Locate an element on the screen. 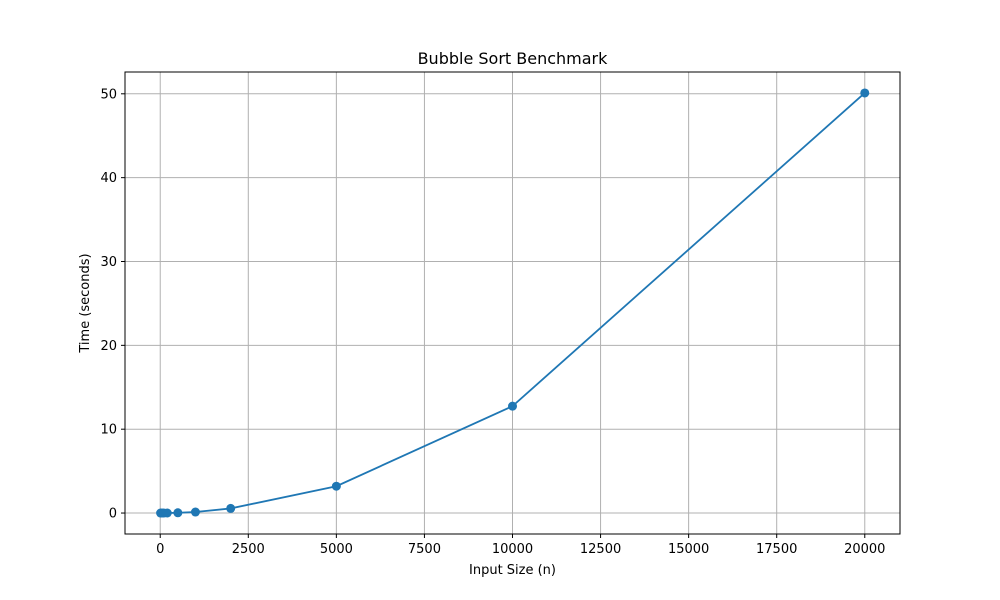  x-tick-label: 15000 is located at coordinates (688, 549).